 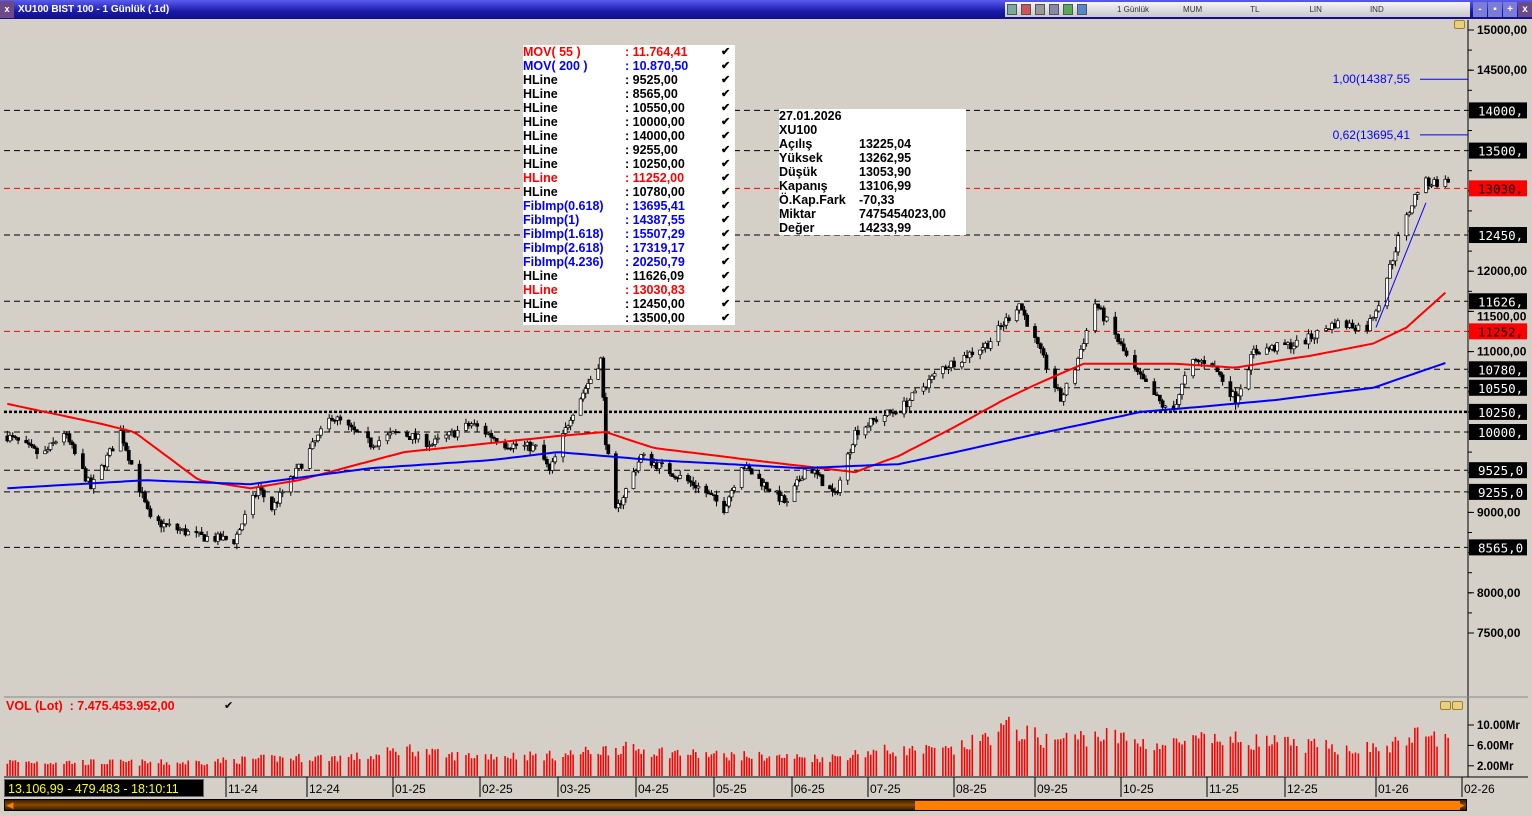 What do you see at coordinates (726, 426) in the screenshot?
I see `mov200-line` at bounding box center [726, 426].